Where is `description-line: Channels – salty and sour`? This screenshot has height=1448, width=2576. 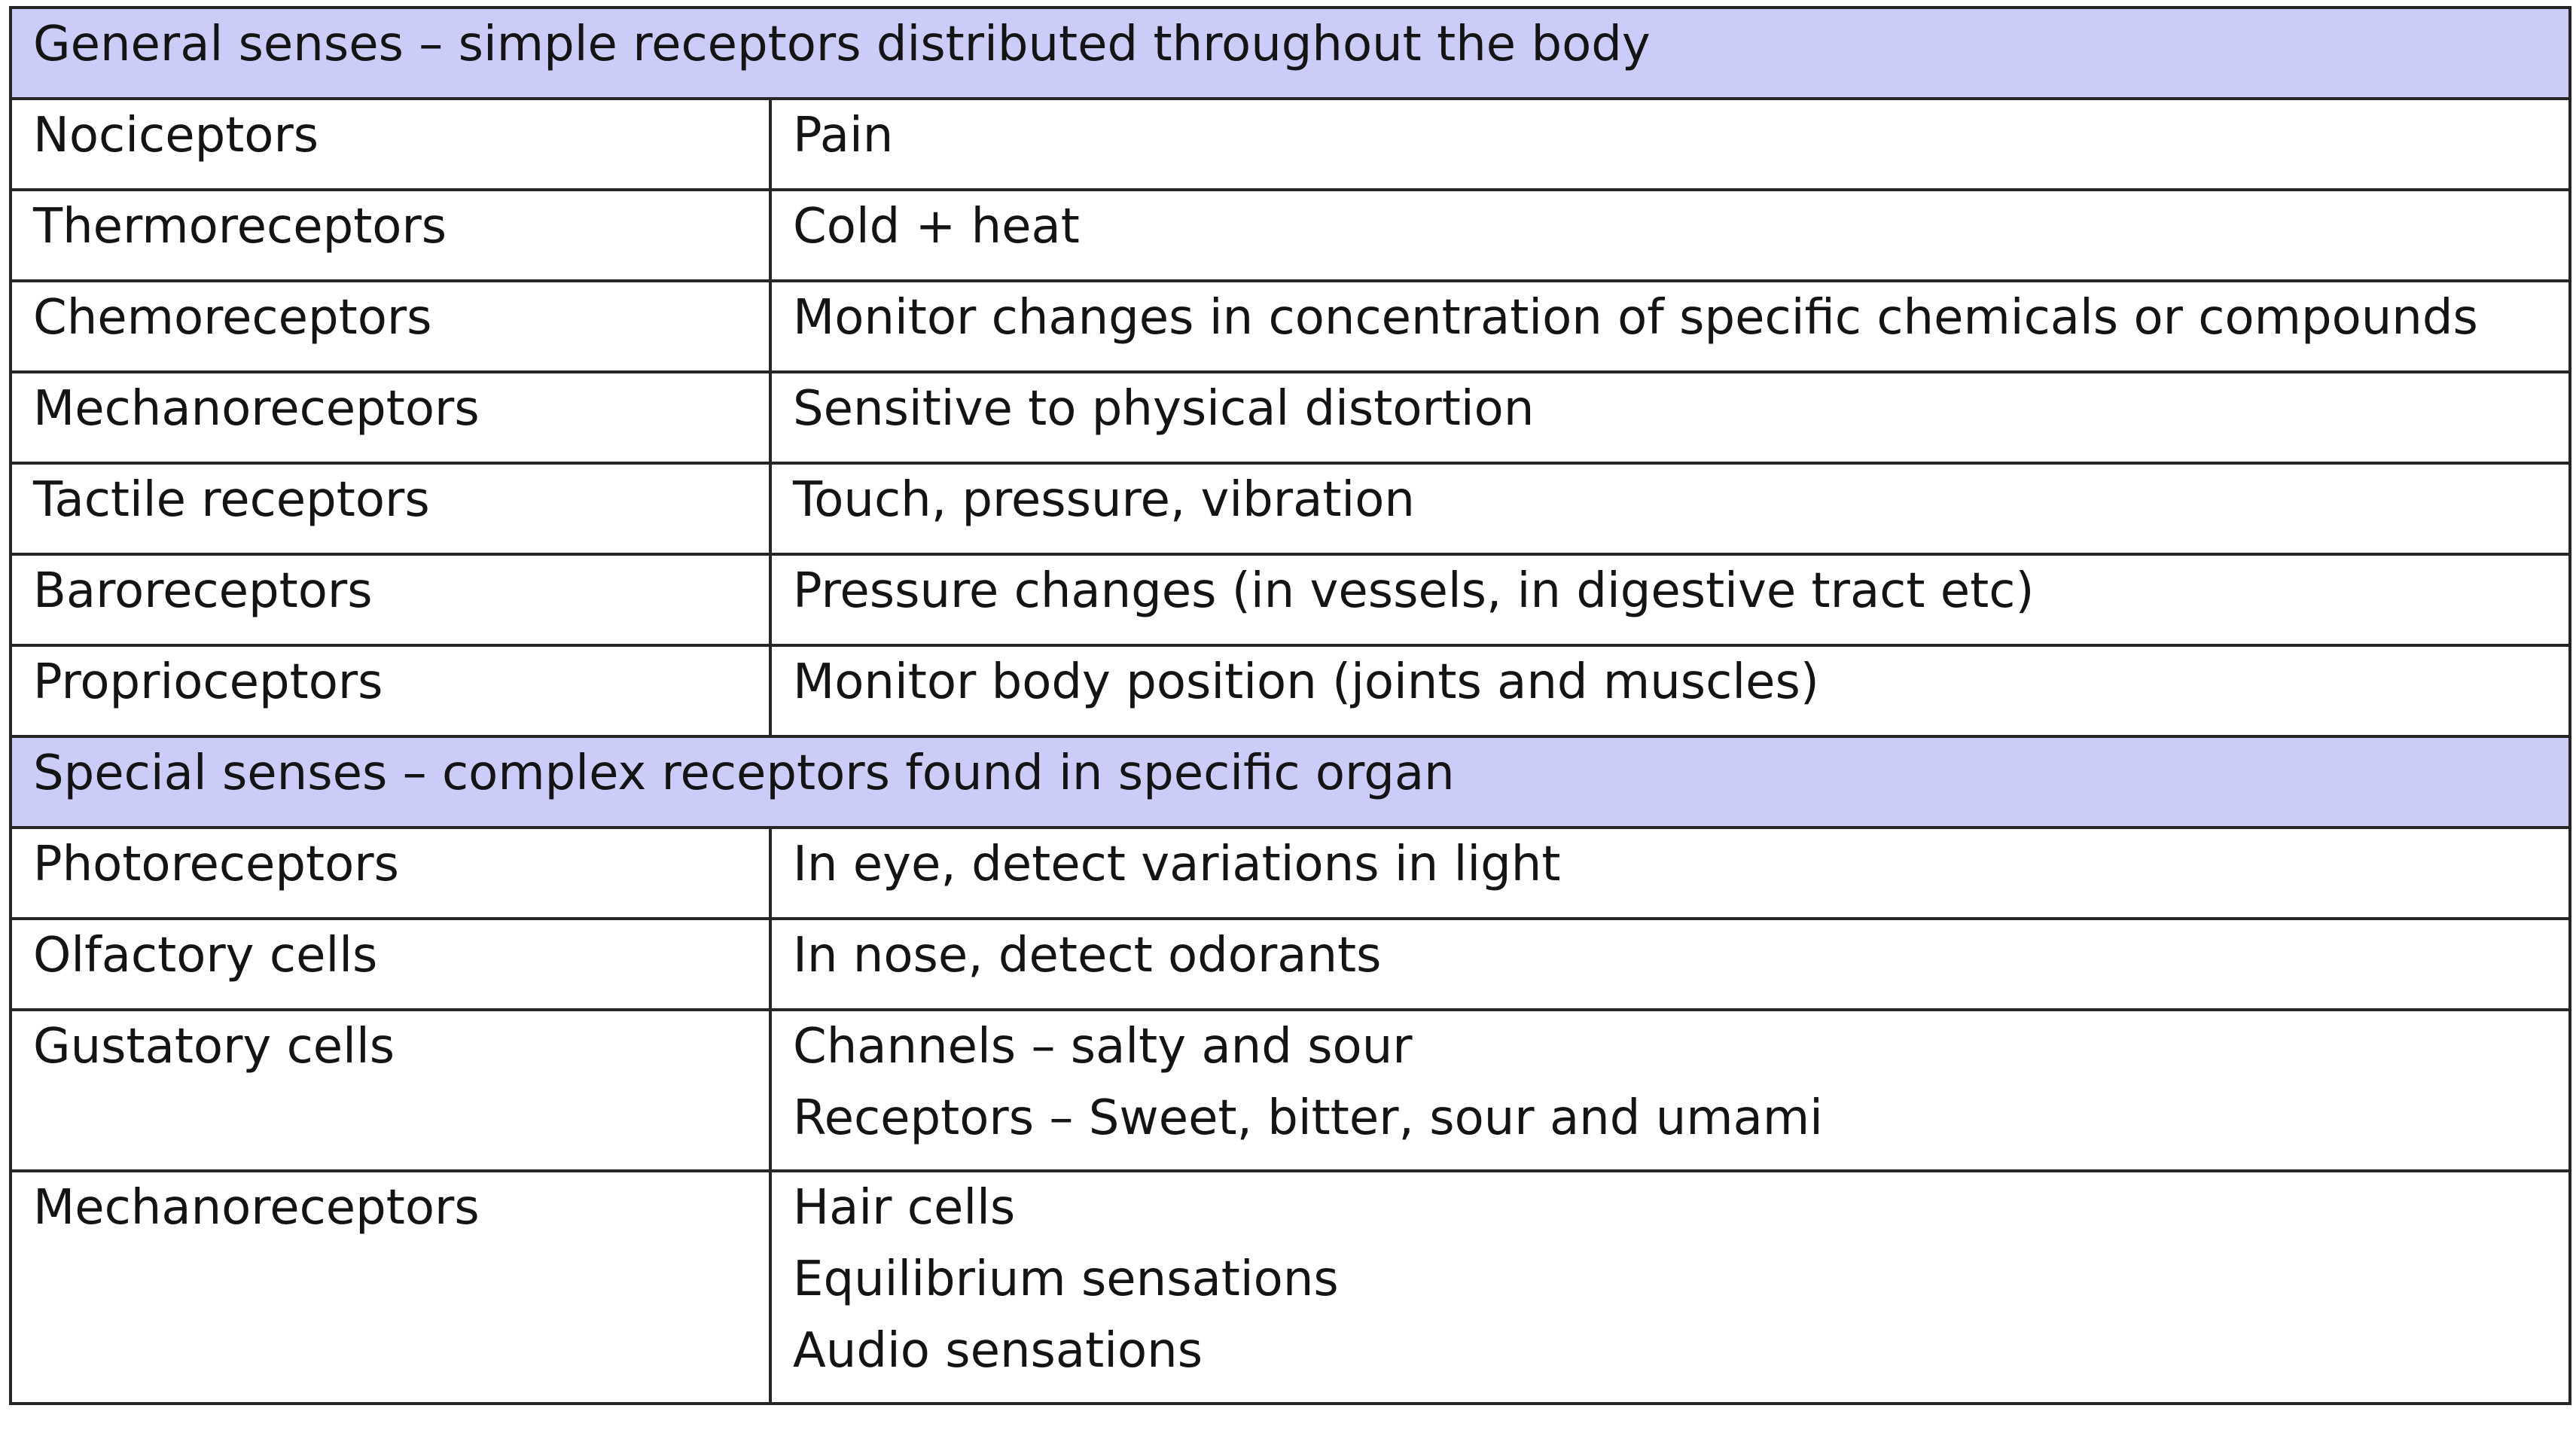
description-line: Channels – salty and sour is located at coordinates (1103, 1047).